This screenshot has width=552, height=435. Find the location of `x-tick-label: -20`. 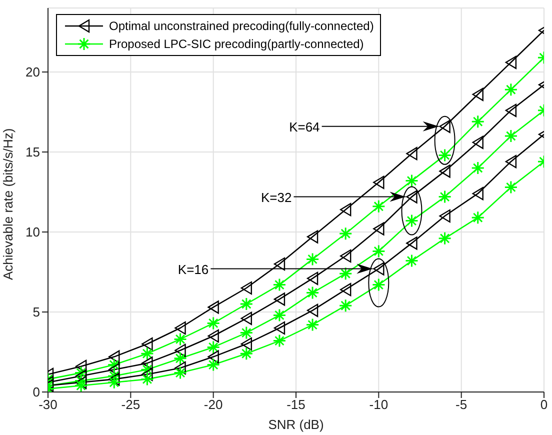

x-tick-label: -20 is located at coordinates (213, 404).